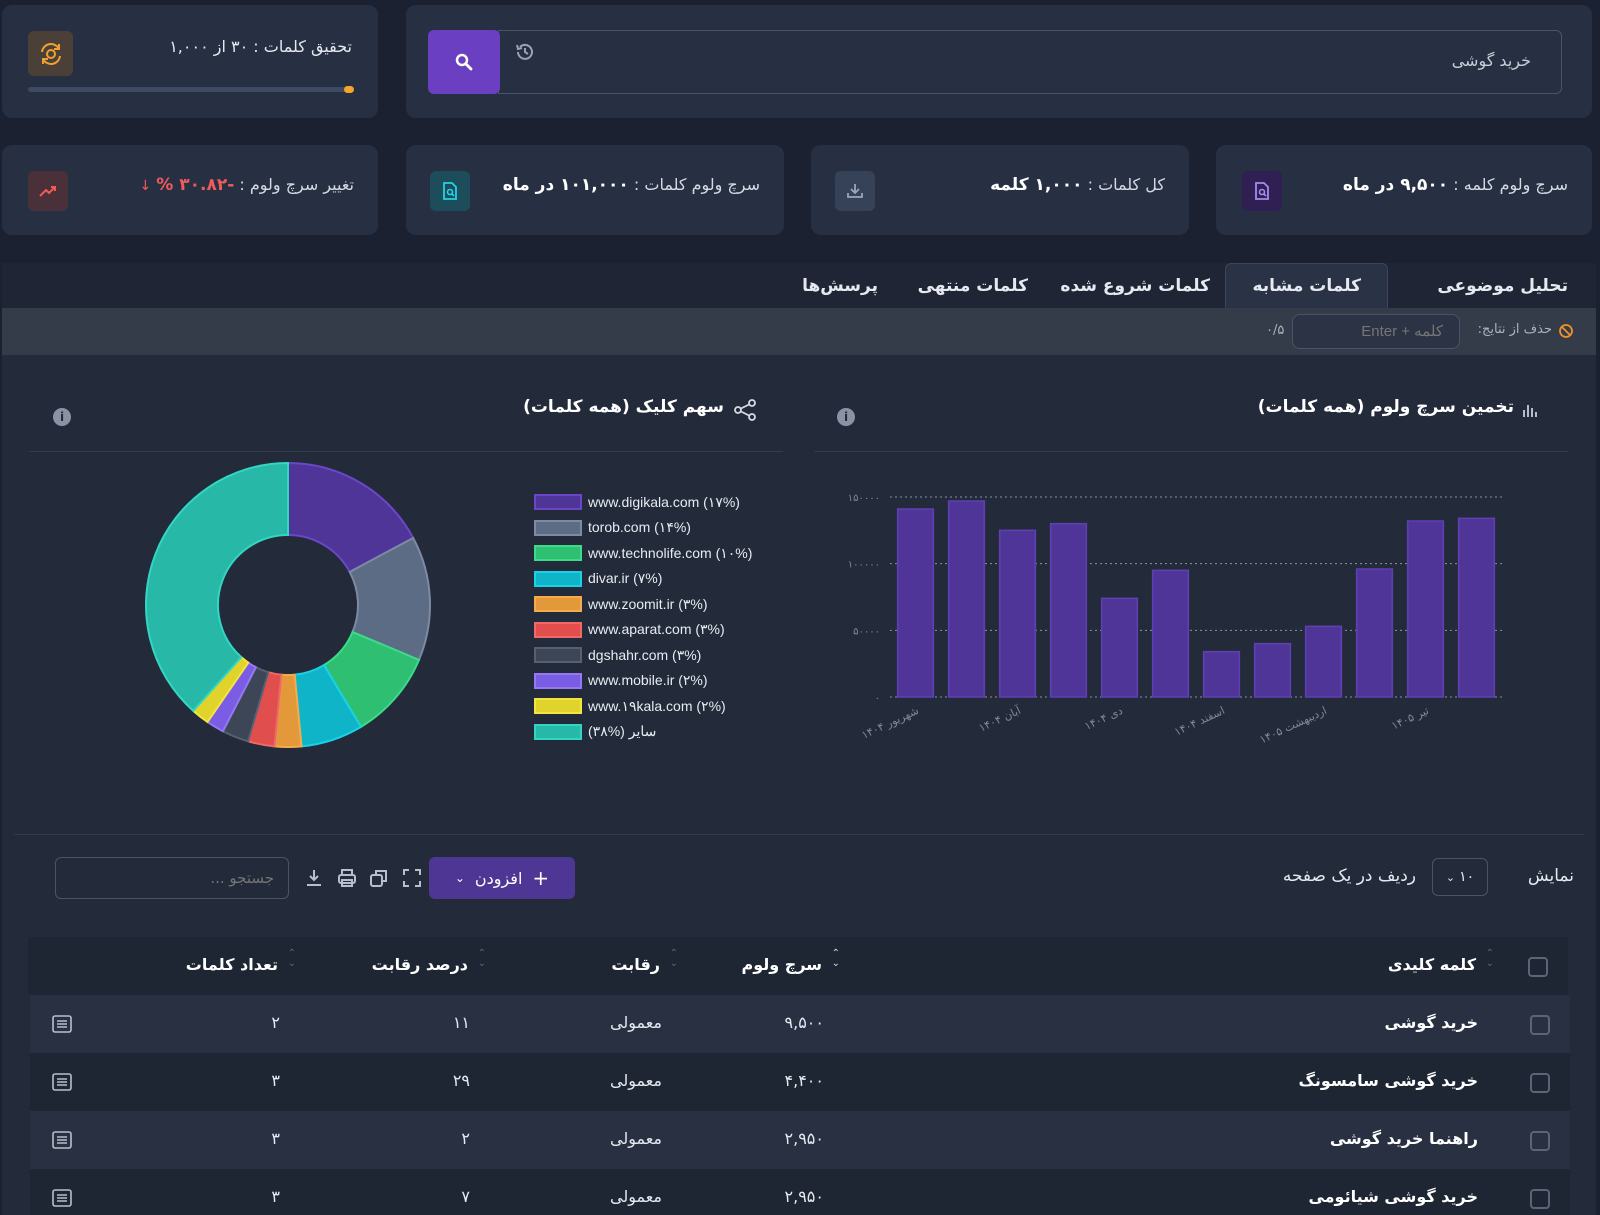  What do you see at coordinates (1514, 329) in the screenshot?
I see `filter-label: حذف از نتایج:` at bounding box center [1514, 329].